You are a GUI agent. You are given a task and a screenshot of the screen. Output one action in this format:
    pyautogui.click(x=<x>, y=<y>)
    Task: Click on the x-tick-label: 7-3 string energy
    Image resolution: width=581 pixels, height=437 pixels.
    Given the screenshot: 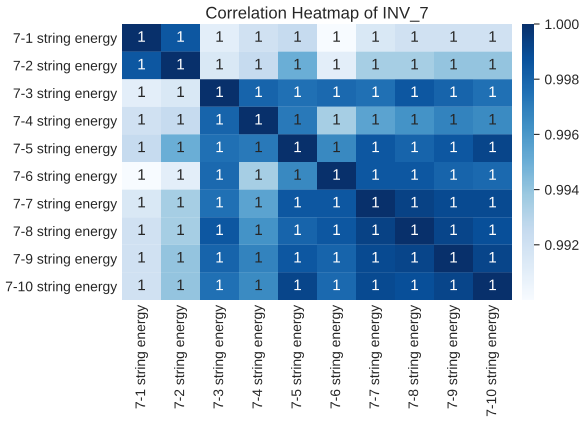 What is the action you would take?
    pyautogui.click(x=219, y=356)
    